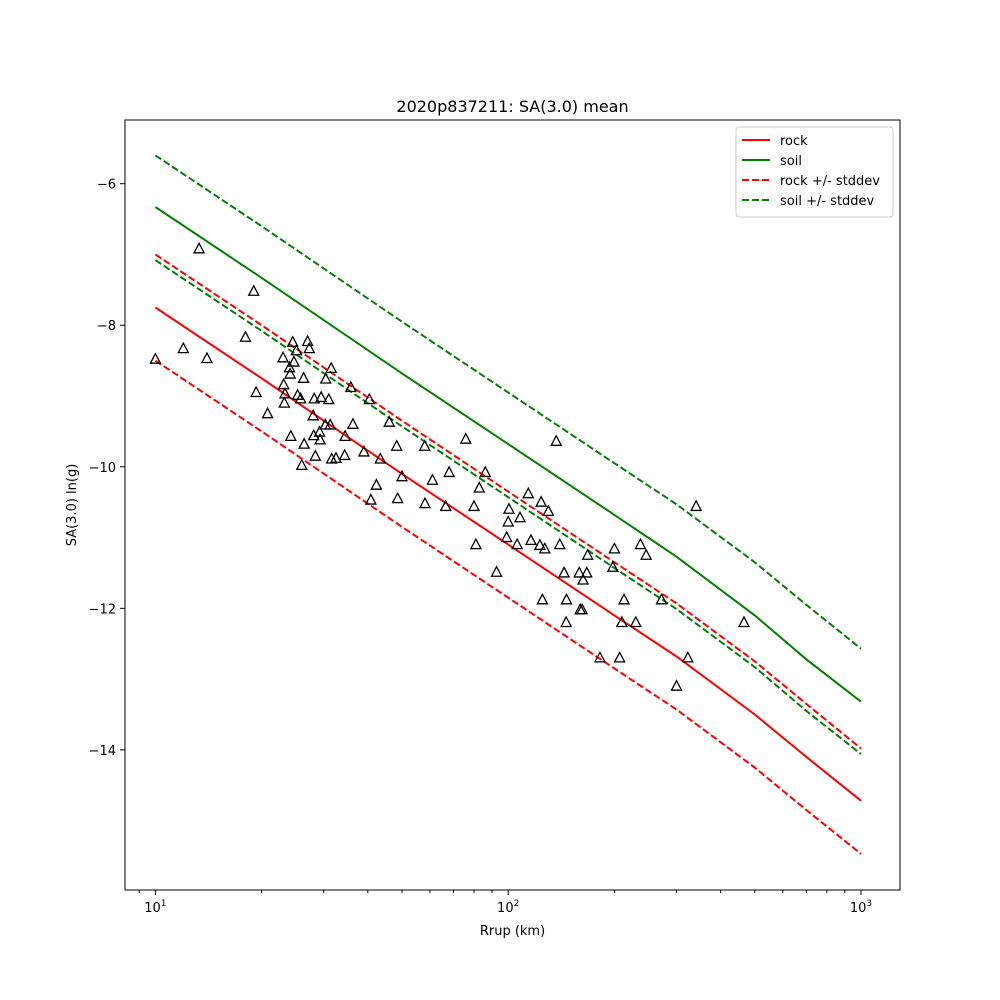 The width and height of the screenshot is (1000, 1000). What do you see at coordinates (512, 931) in the screenshot?
I see `x-axis-label: Rrup (km)` at bounding box center [512, 931].